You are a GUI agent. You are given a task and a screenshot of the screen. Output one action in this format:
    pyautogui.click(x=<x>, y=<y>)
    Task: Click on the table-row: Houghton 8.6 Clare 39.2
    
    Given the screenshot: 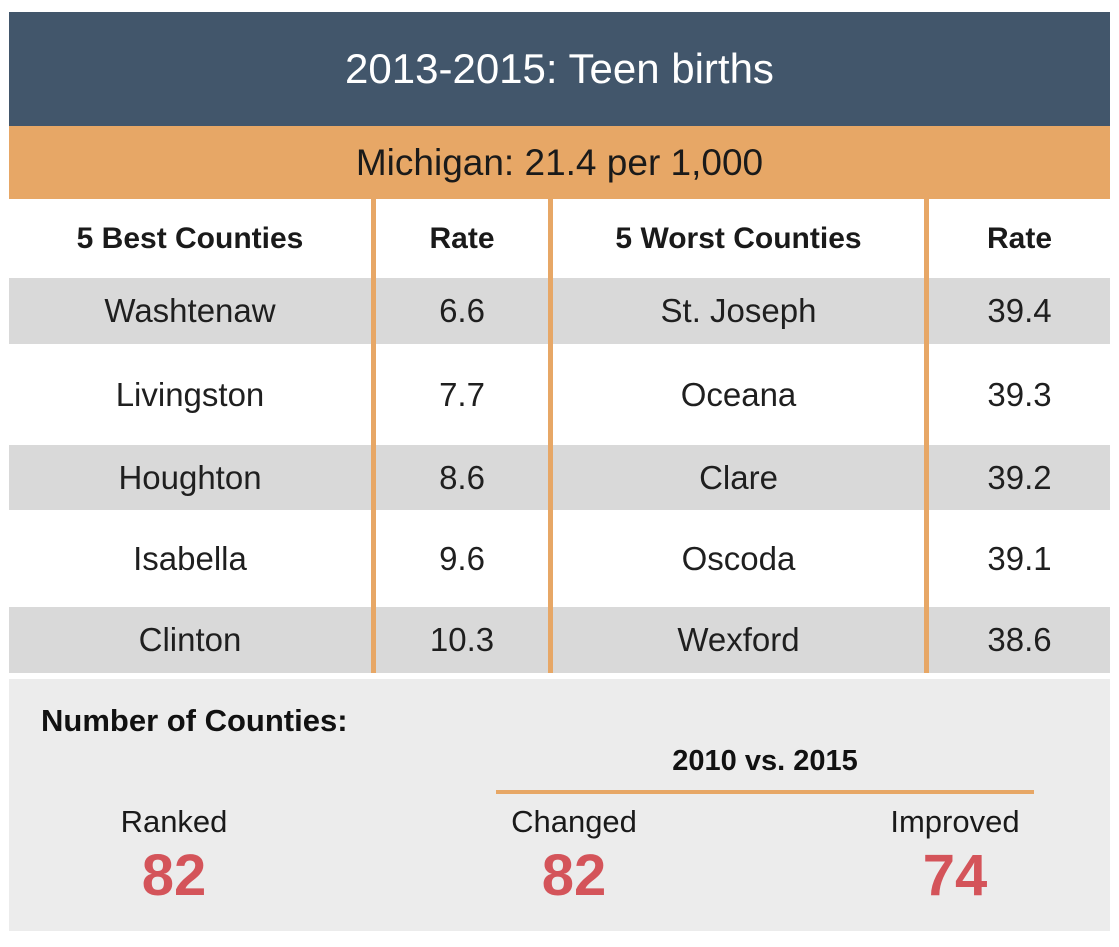 What is the action you would take?
    pyautogui.click(x=559, y=477)
    